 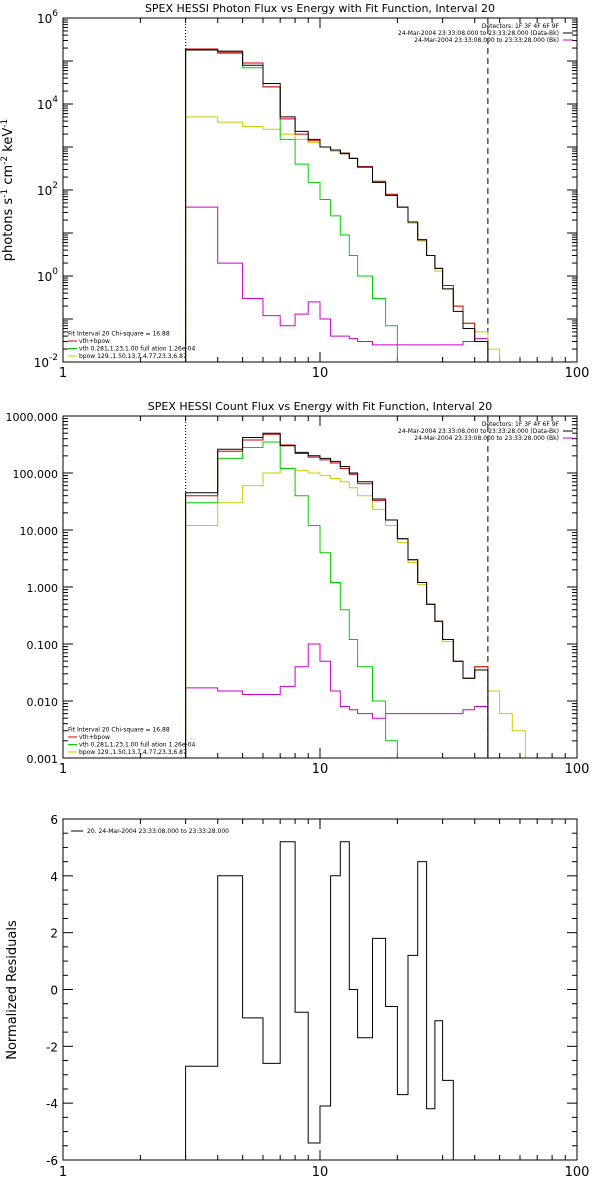 What do you see at coordinates (54, 877) in the screenshot?
I see `y-tick-label: 4` at bounding box center [54, 877].